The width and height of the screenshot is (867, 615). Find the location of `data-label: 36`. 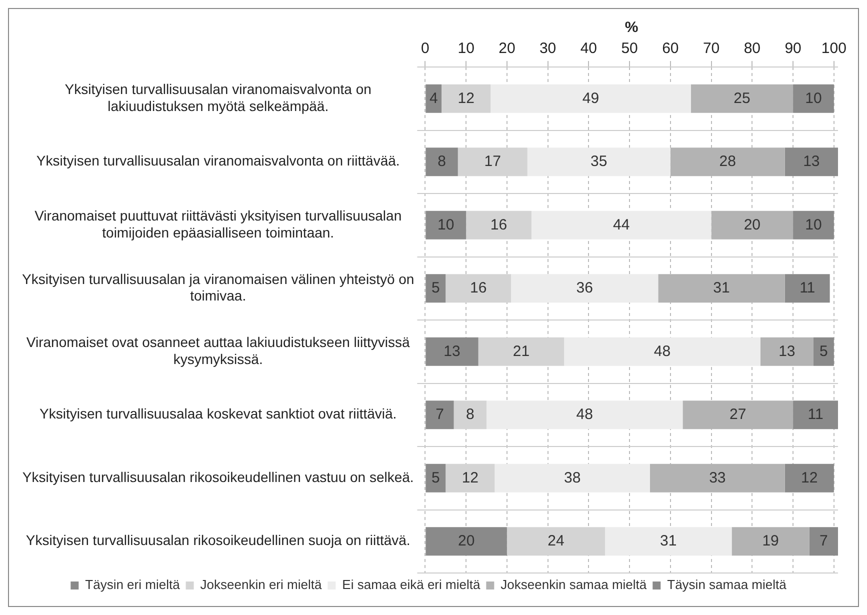

data-label: 36 is located at coordinates (584, 288).